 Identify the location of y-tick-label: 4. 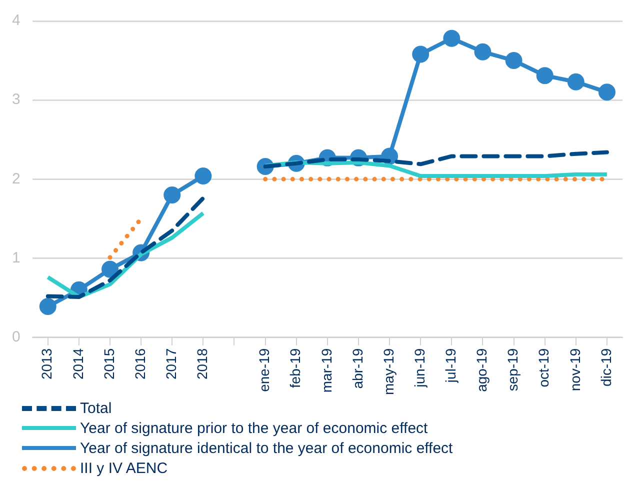
(16, 21).